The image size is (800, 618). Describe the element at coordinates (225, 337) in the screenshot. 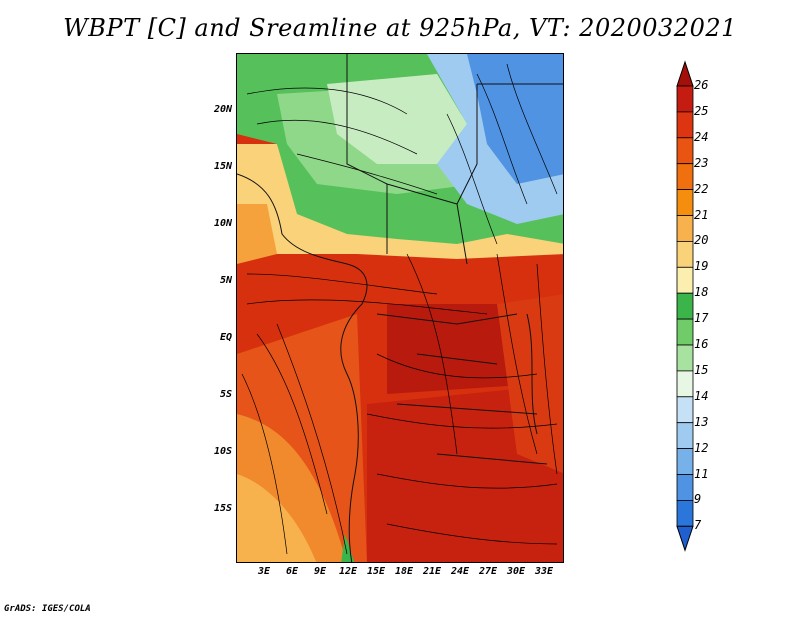

I see `lat-label-eq: EQ` at that location.